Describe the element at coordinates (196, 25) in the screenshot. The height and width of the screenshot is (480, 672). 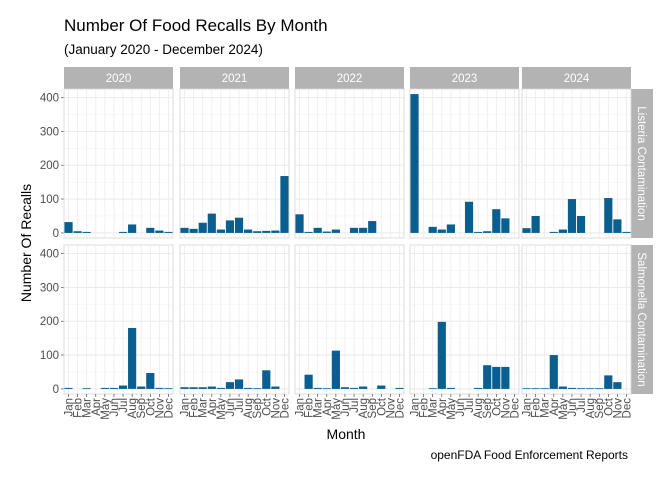
I see `chart-title: Number Of Food Recalls By Month` at that location.